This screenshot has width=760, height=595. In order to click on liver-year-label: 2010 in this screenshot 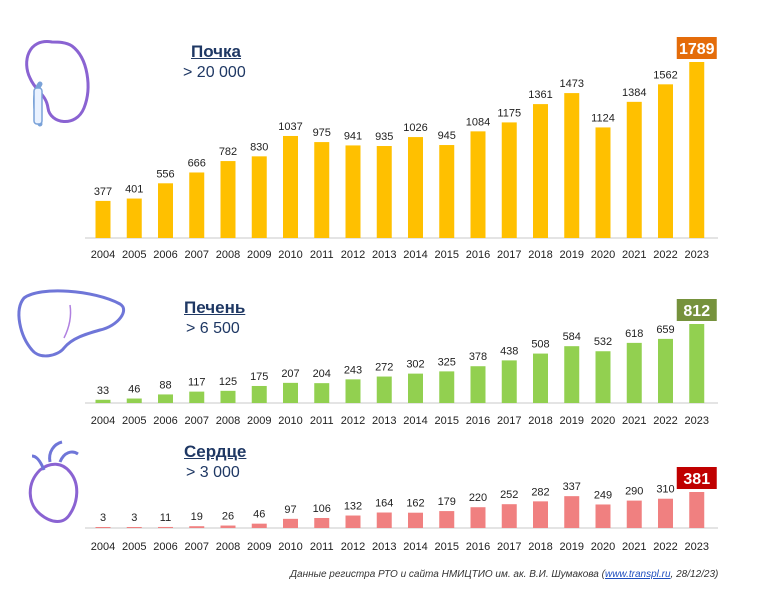, I will do `click(290, 421)`.